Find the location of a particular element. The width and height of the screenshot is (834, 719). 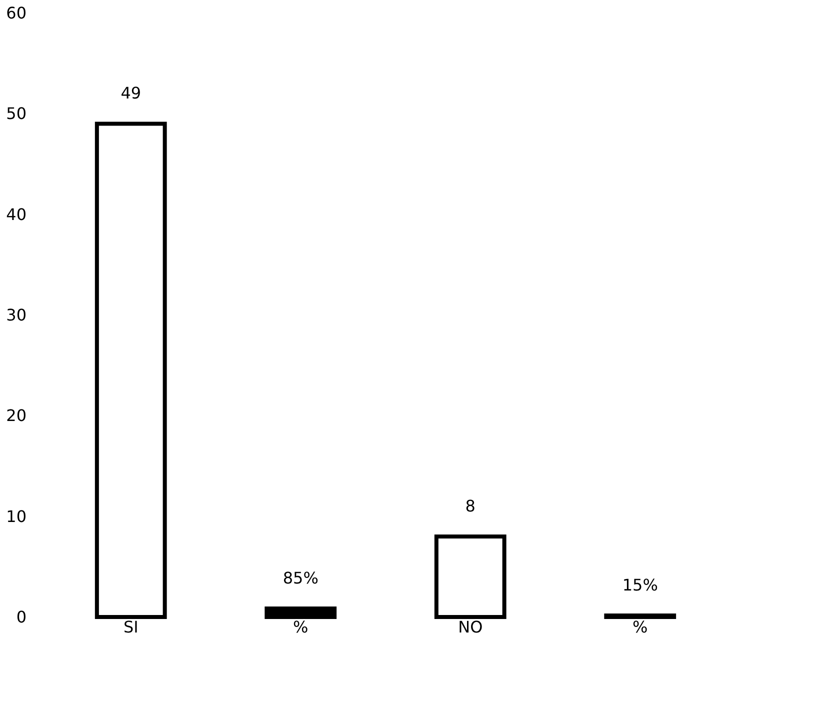

data-label: 85% is located at coordinates (300, 578).